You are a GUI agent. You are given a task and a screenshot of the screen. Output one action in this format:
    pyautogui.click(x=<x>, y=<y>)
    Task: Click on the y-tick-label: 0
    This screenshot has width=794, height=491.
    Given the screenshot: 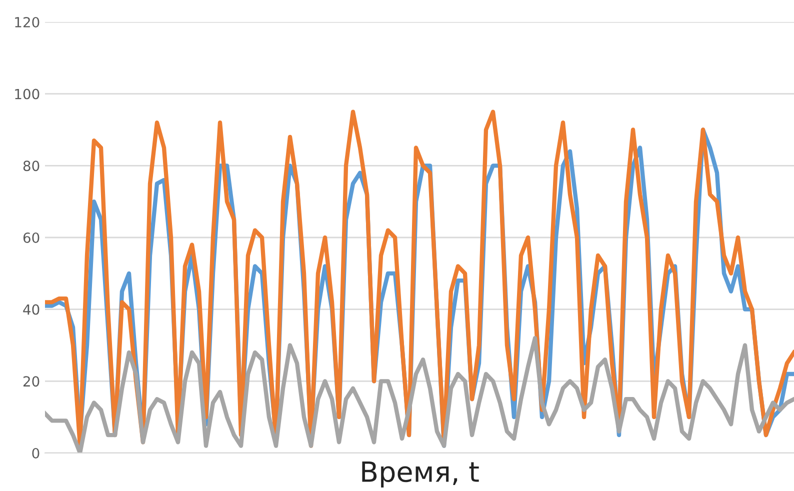 What is the action you would take?
    pyautogui.click(x=36, y=453)
    